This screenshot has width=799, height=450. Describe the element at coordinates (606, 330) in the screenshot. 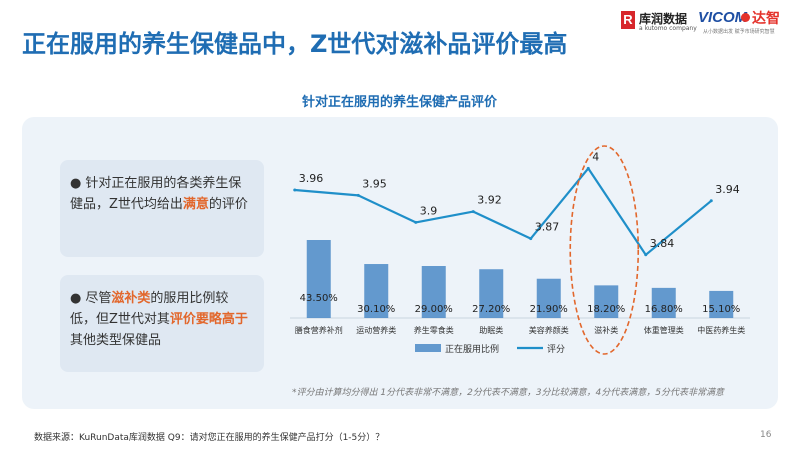

I see `x-tick-label: 滋补类` at that location.